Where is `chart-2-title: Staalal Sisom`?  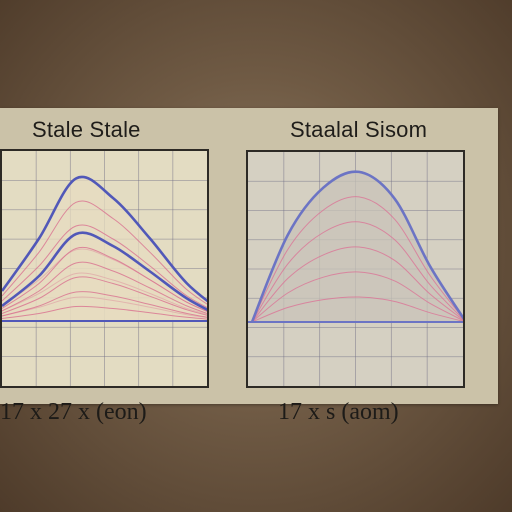
chart-2-title: Staalal Sisom is located at coordinates (359, 129).